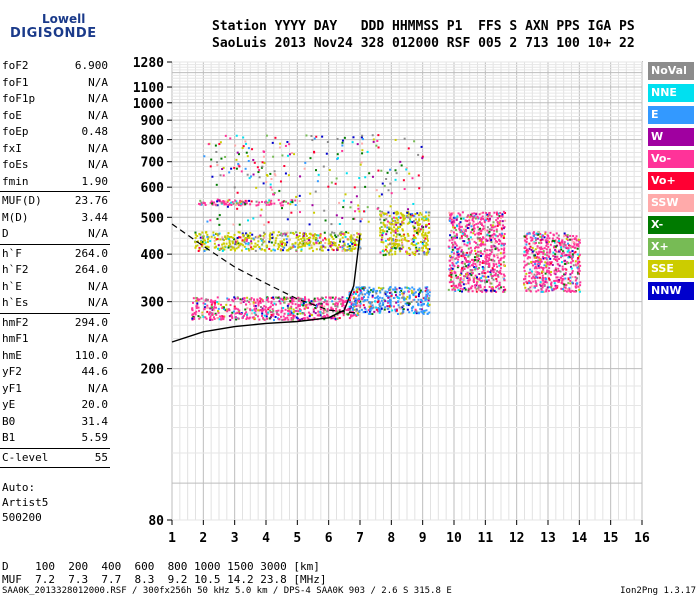 Image resolution: width=700 pixels, height=600 pixels. Describe the element at coordinates (153, 163) in the screenshot. I see `y-tick-label: 700` at that location.